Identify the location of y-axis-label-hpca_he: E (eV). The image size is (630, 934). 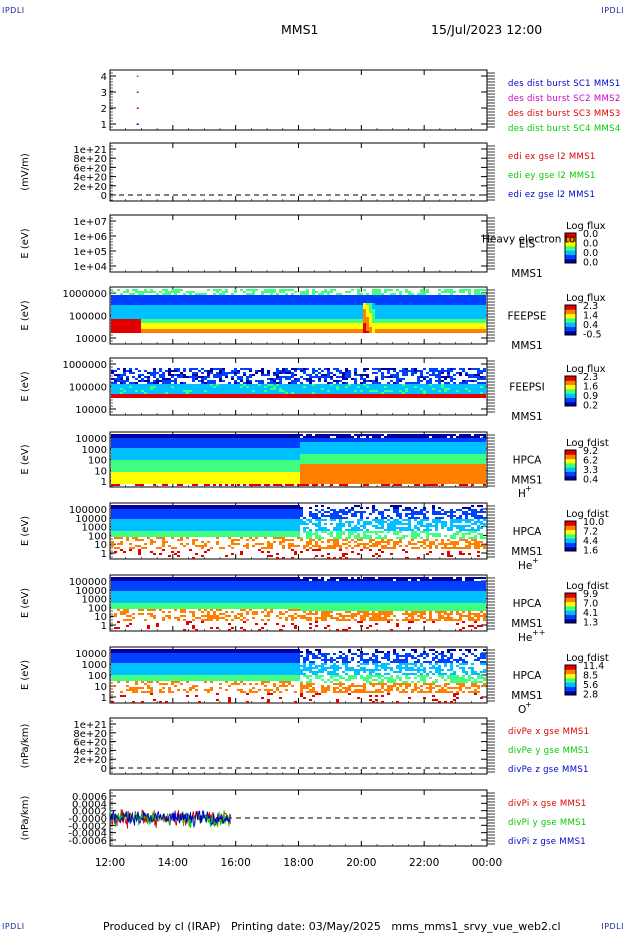
(25, 531).